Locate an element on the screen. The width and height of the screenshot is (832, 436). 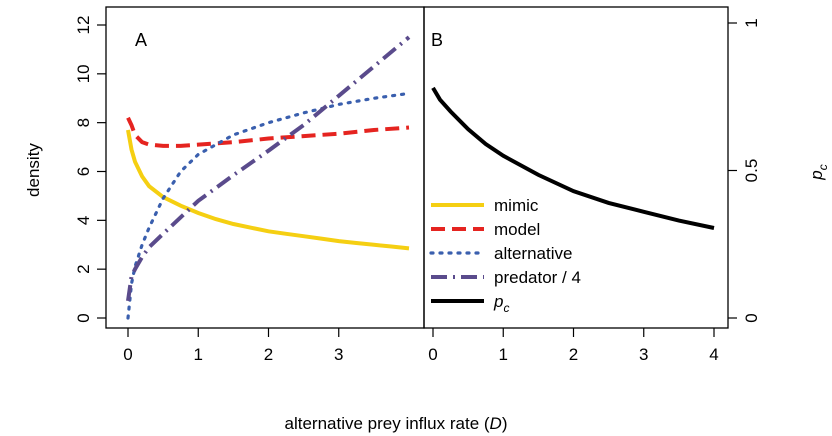
y-axis-title-right: pc is located at coordinates (818, 172).